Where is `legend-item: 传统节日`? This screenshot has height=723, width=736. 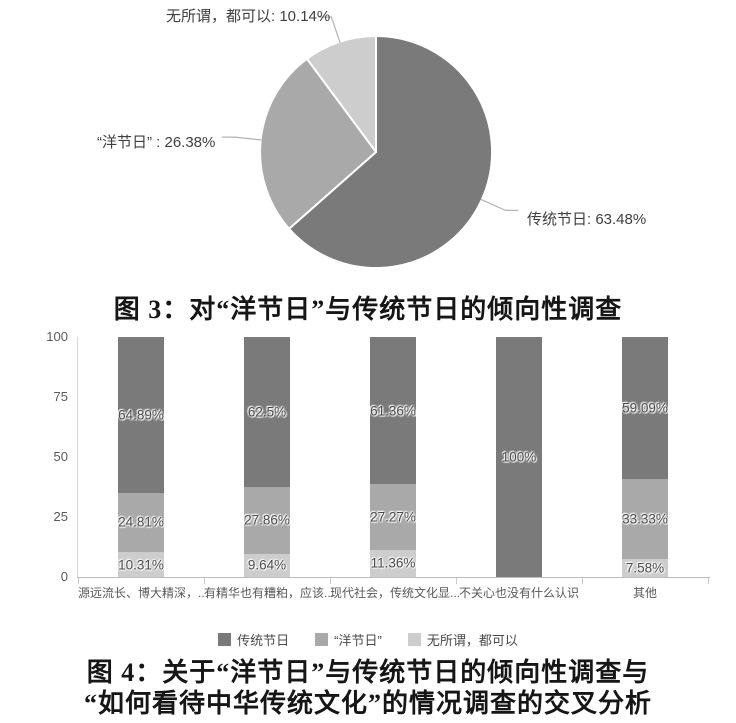 legend-item: 传统节日 is located at coordinates (253, 639).